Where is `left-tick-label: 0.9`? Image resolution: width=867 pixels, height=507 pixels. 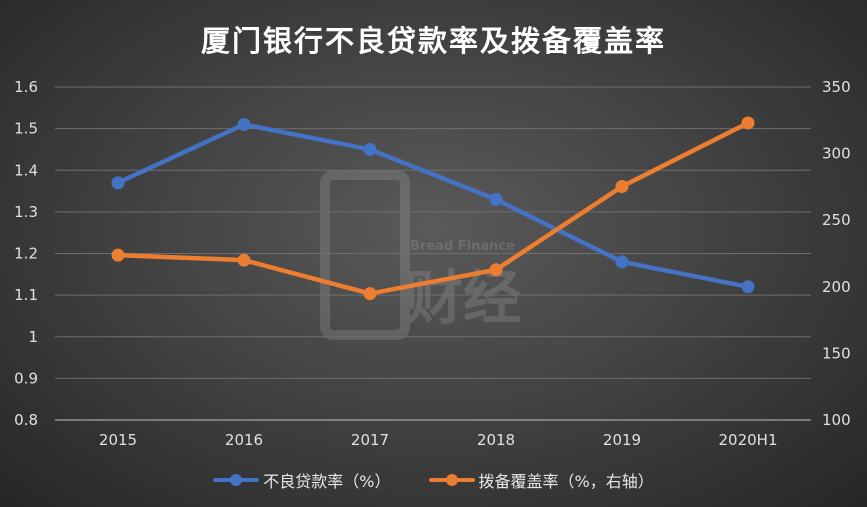
left-tick-label: 0.9 is located at coordinates (26, 378).